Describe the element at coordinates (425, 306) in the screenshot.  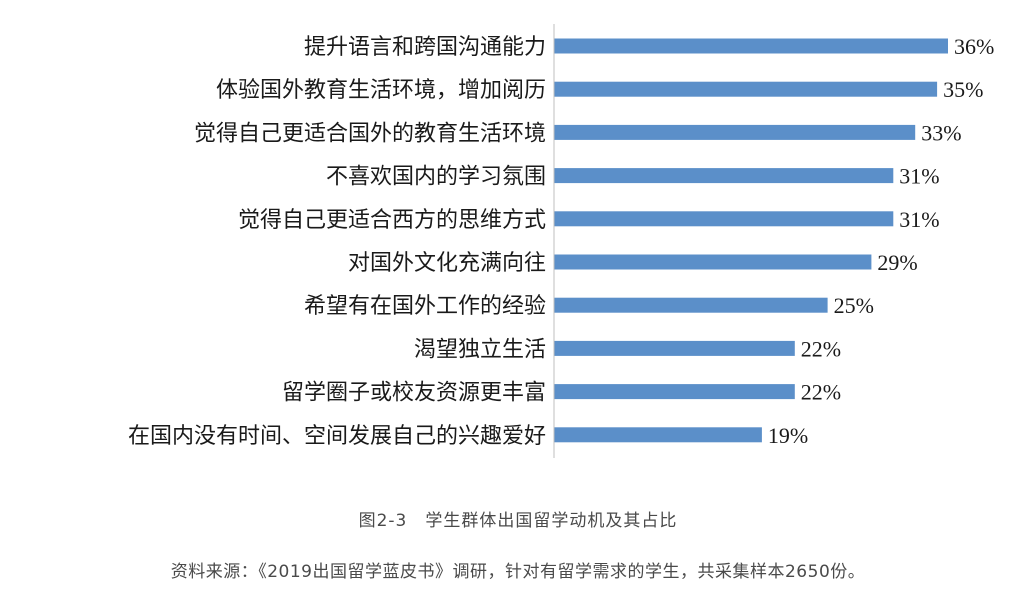
I see `category-label-7: 希望有在国外工作的经验` at that location.